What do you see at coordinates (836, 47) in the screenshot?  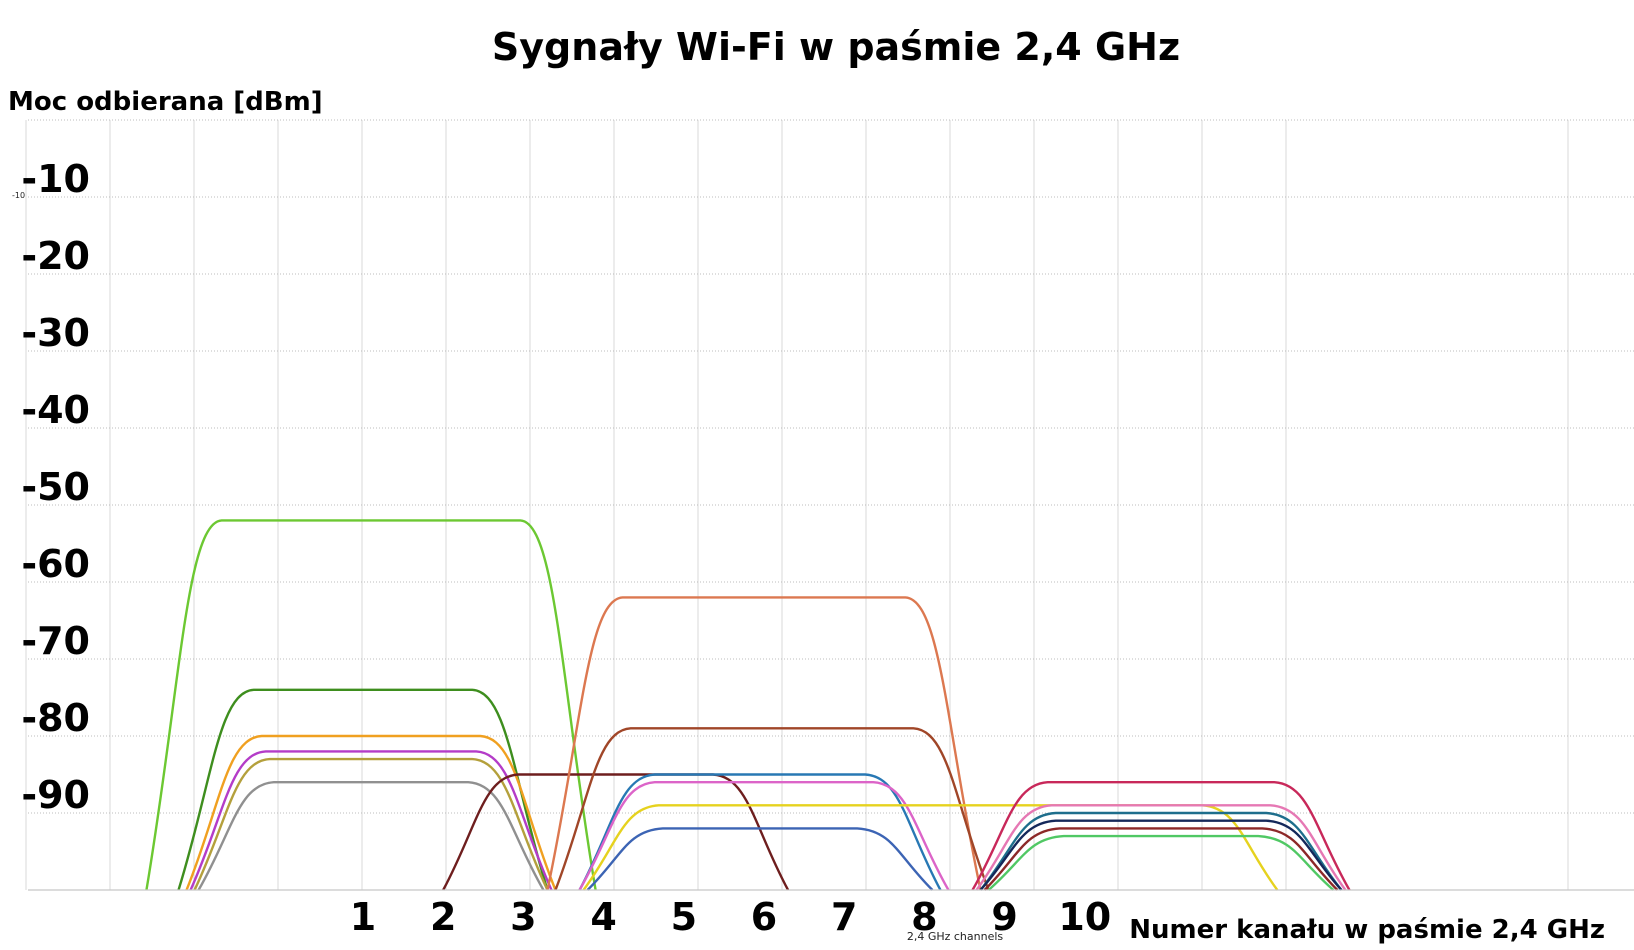 I see `chart-title: Sygnały Wi-Fi w paśmie 2,4 GHz` at bounding box center [836, 47].